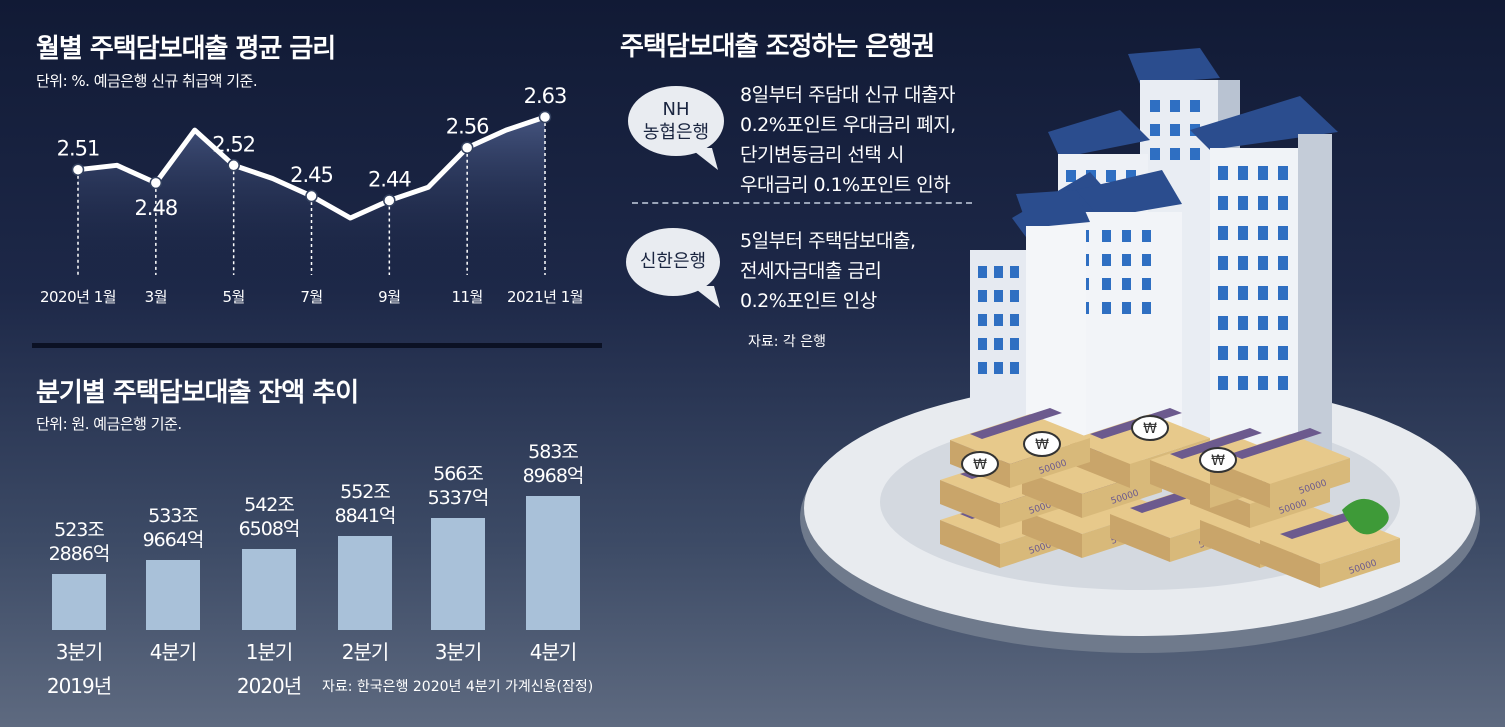 This screenshot has width=1505, height=727. What do you see at coordinates (311, 175) in the screenshot?
I see `rate-label: 2.45` at bounding box center [311, 175].